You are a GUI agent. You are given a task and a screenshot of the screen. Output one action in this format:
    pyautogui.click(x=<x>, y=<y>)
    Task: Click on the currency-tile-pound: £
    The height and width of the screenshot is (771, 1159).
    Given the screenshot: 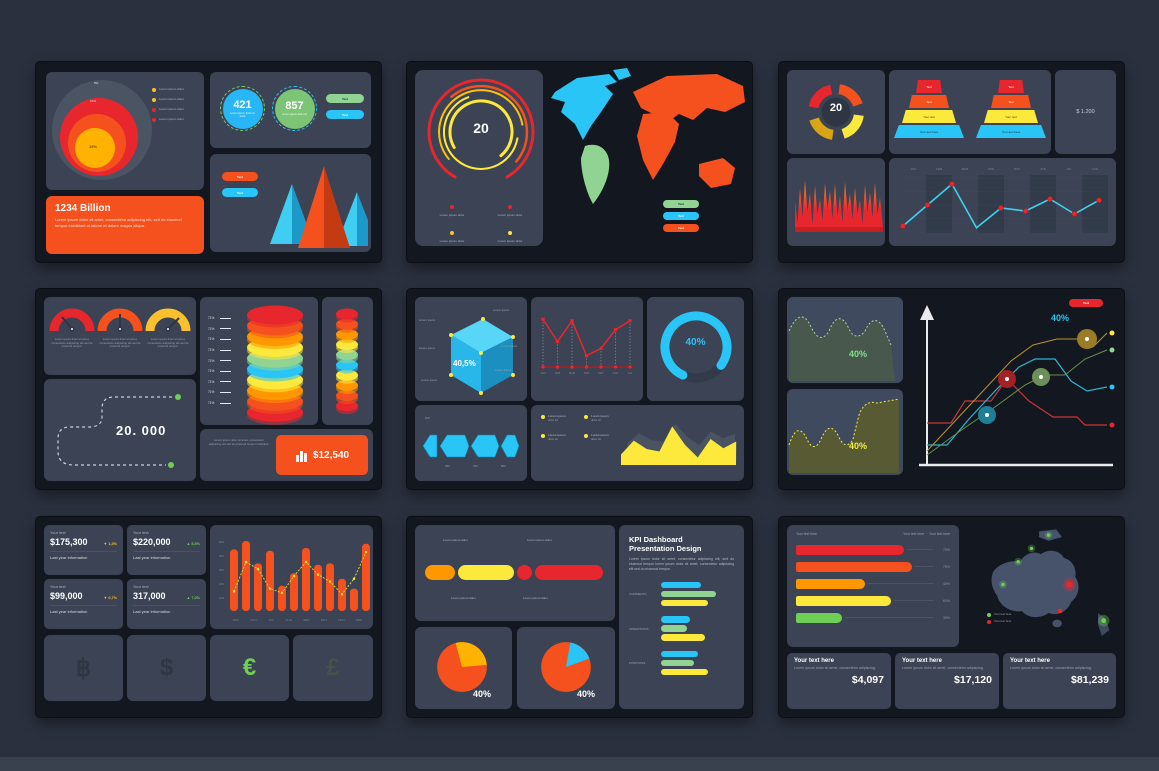 What is the action you would take?
    pyautogui.click(x=333, y=668)
    